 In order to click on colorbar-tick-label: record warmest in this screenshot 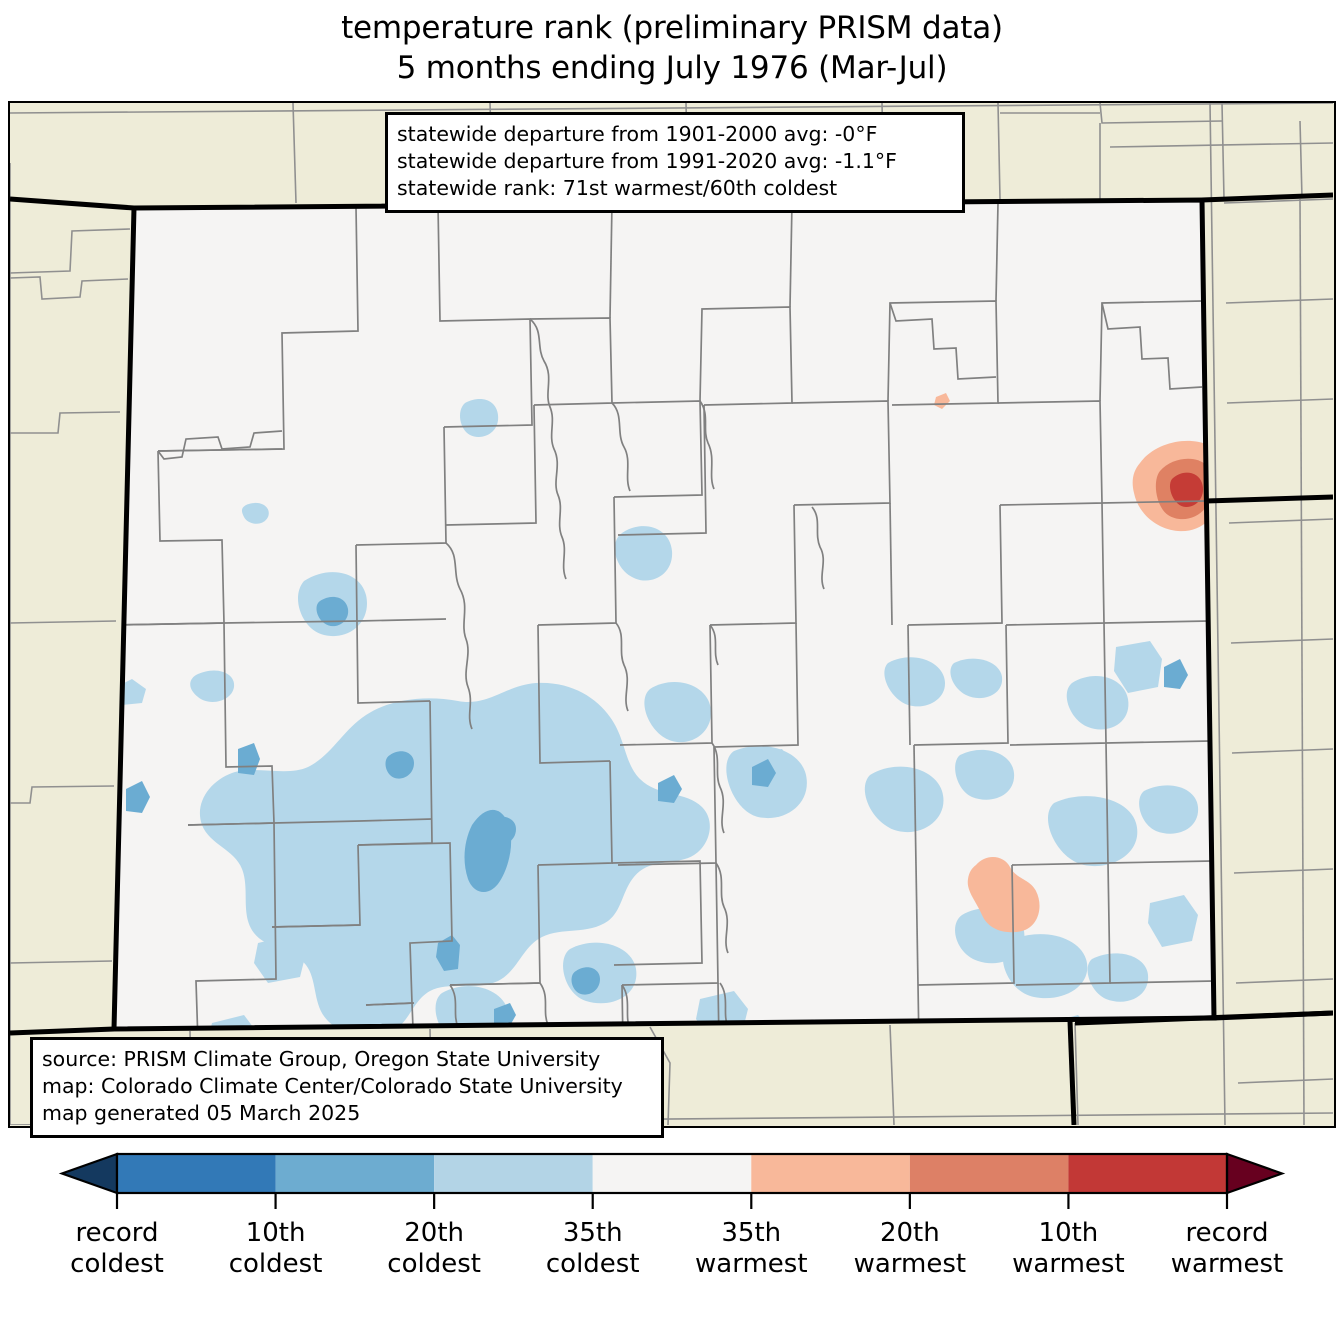, I will do `click(1227, 1248)`.